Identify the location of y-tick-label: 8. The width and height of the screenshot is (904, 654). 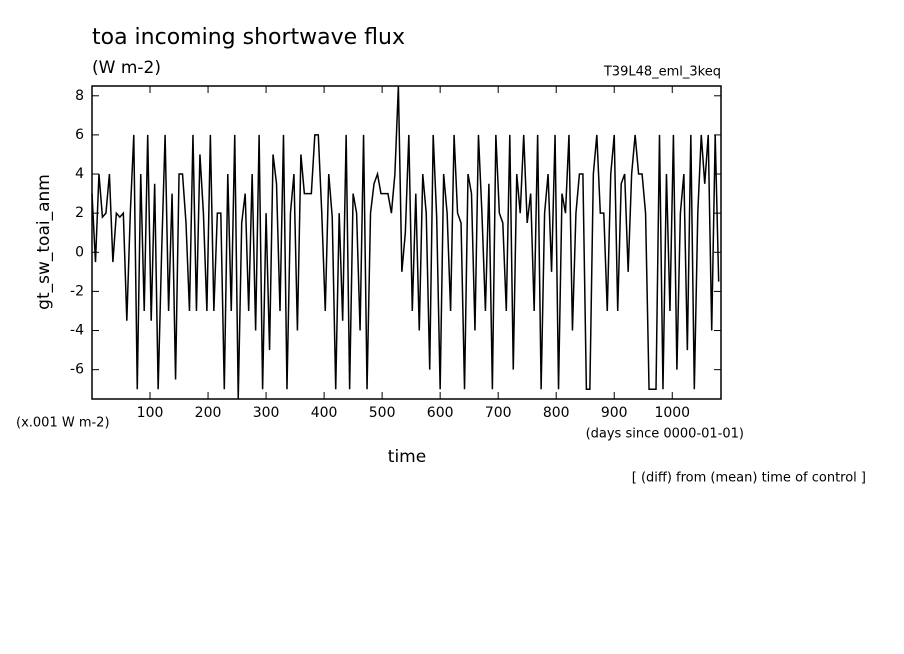
(79, 96).